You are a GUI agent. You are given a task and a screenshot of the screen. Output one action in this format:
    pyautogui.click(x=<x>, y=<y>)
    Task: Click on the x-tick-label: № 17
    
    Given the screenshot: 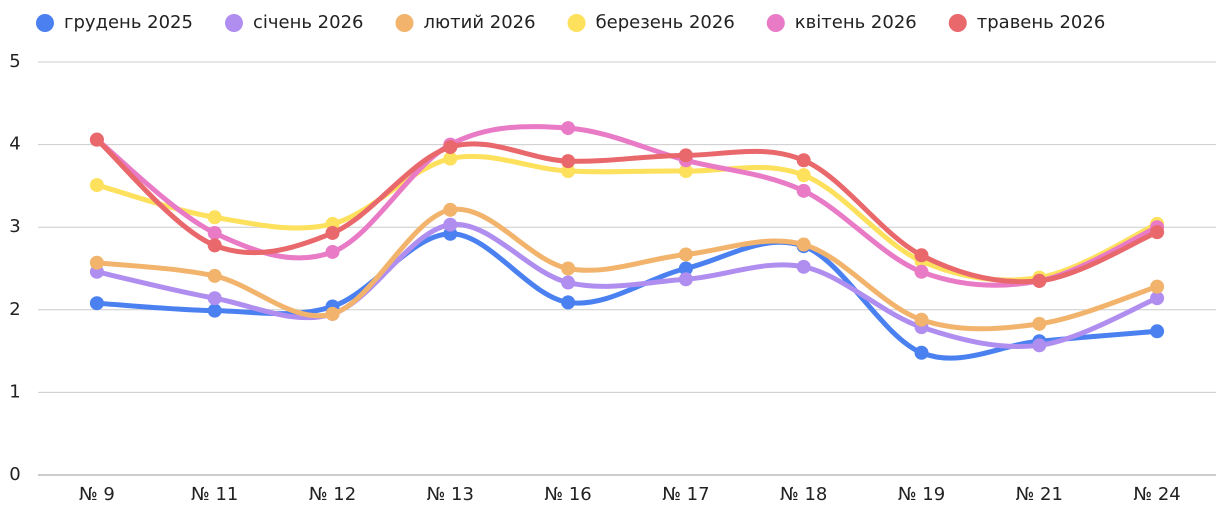 What is the action you would take?
    pyautogui.click(x=685, y=494)
    